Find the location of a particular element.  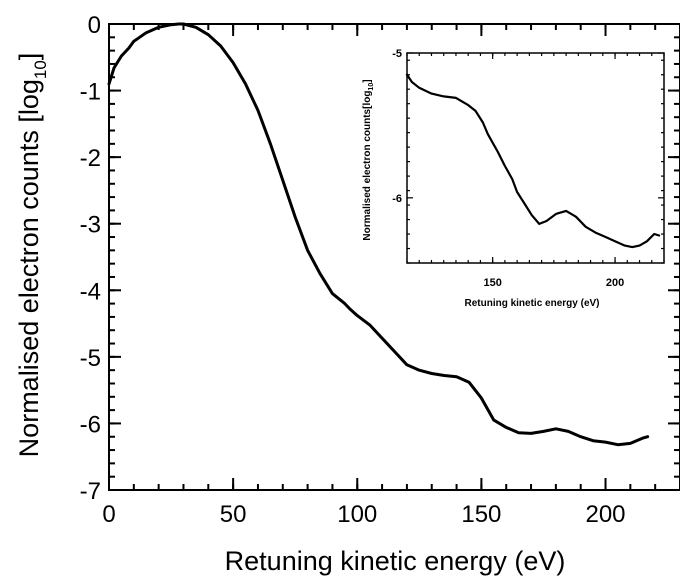

main-x-tick-label: 50 is located at coordinates (233, 514).